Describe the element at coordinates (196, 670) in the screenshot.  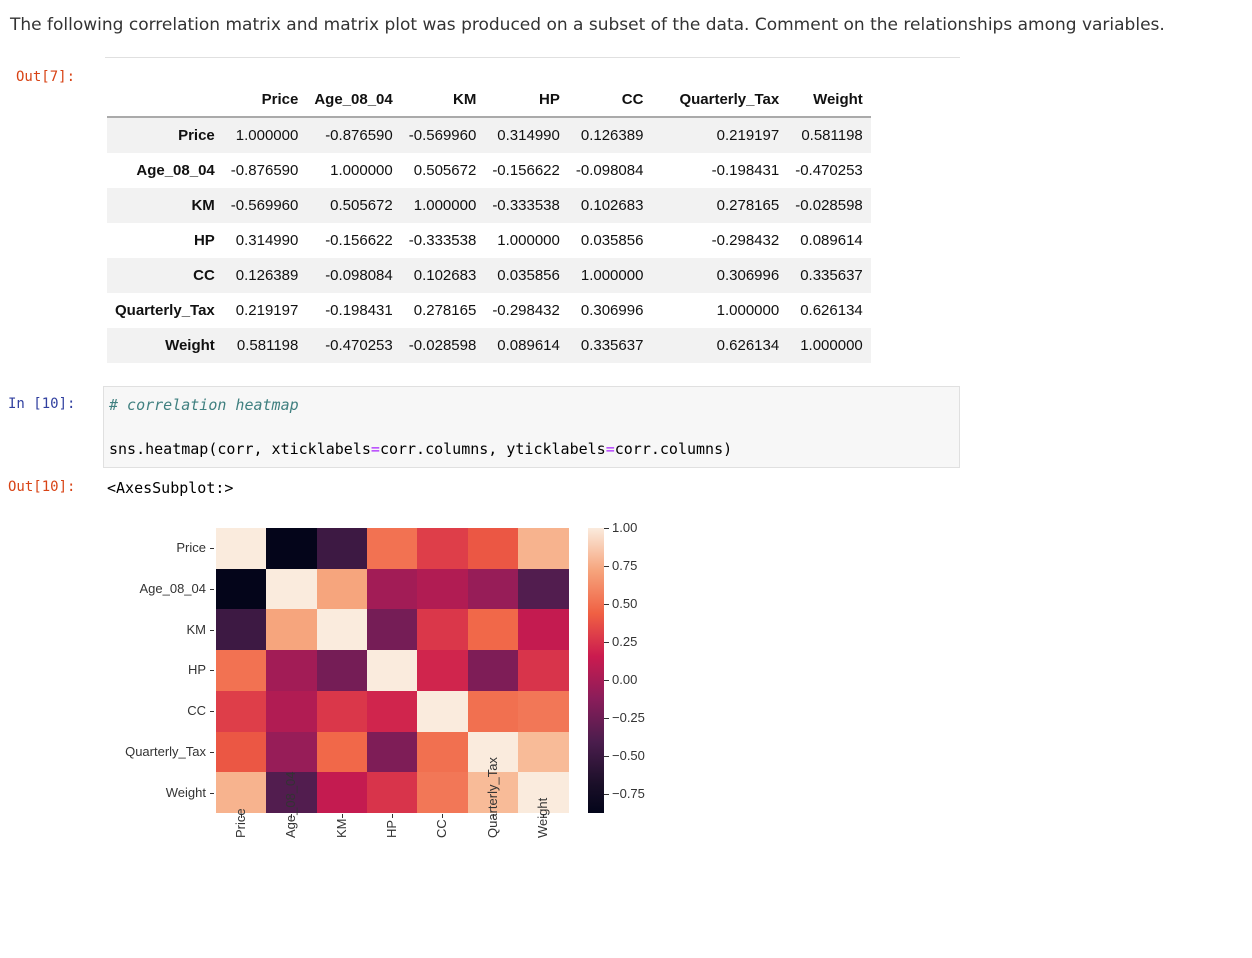
I see `y-tick-label: HP` at that location.